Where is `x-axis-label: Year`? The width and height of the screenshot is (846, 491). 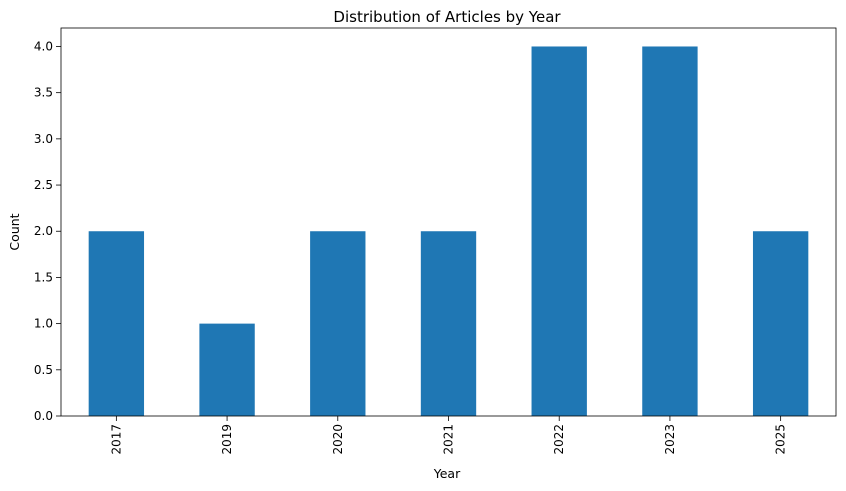
x-axis-label: Year is located at coordinates (447, 473).